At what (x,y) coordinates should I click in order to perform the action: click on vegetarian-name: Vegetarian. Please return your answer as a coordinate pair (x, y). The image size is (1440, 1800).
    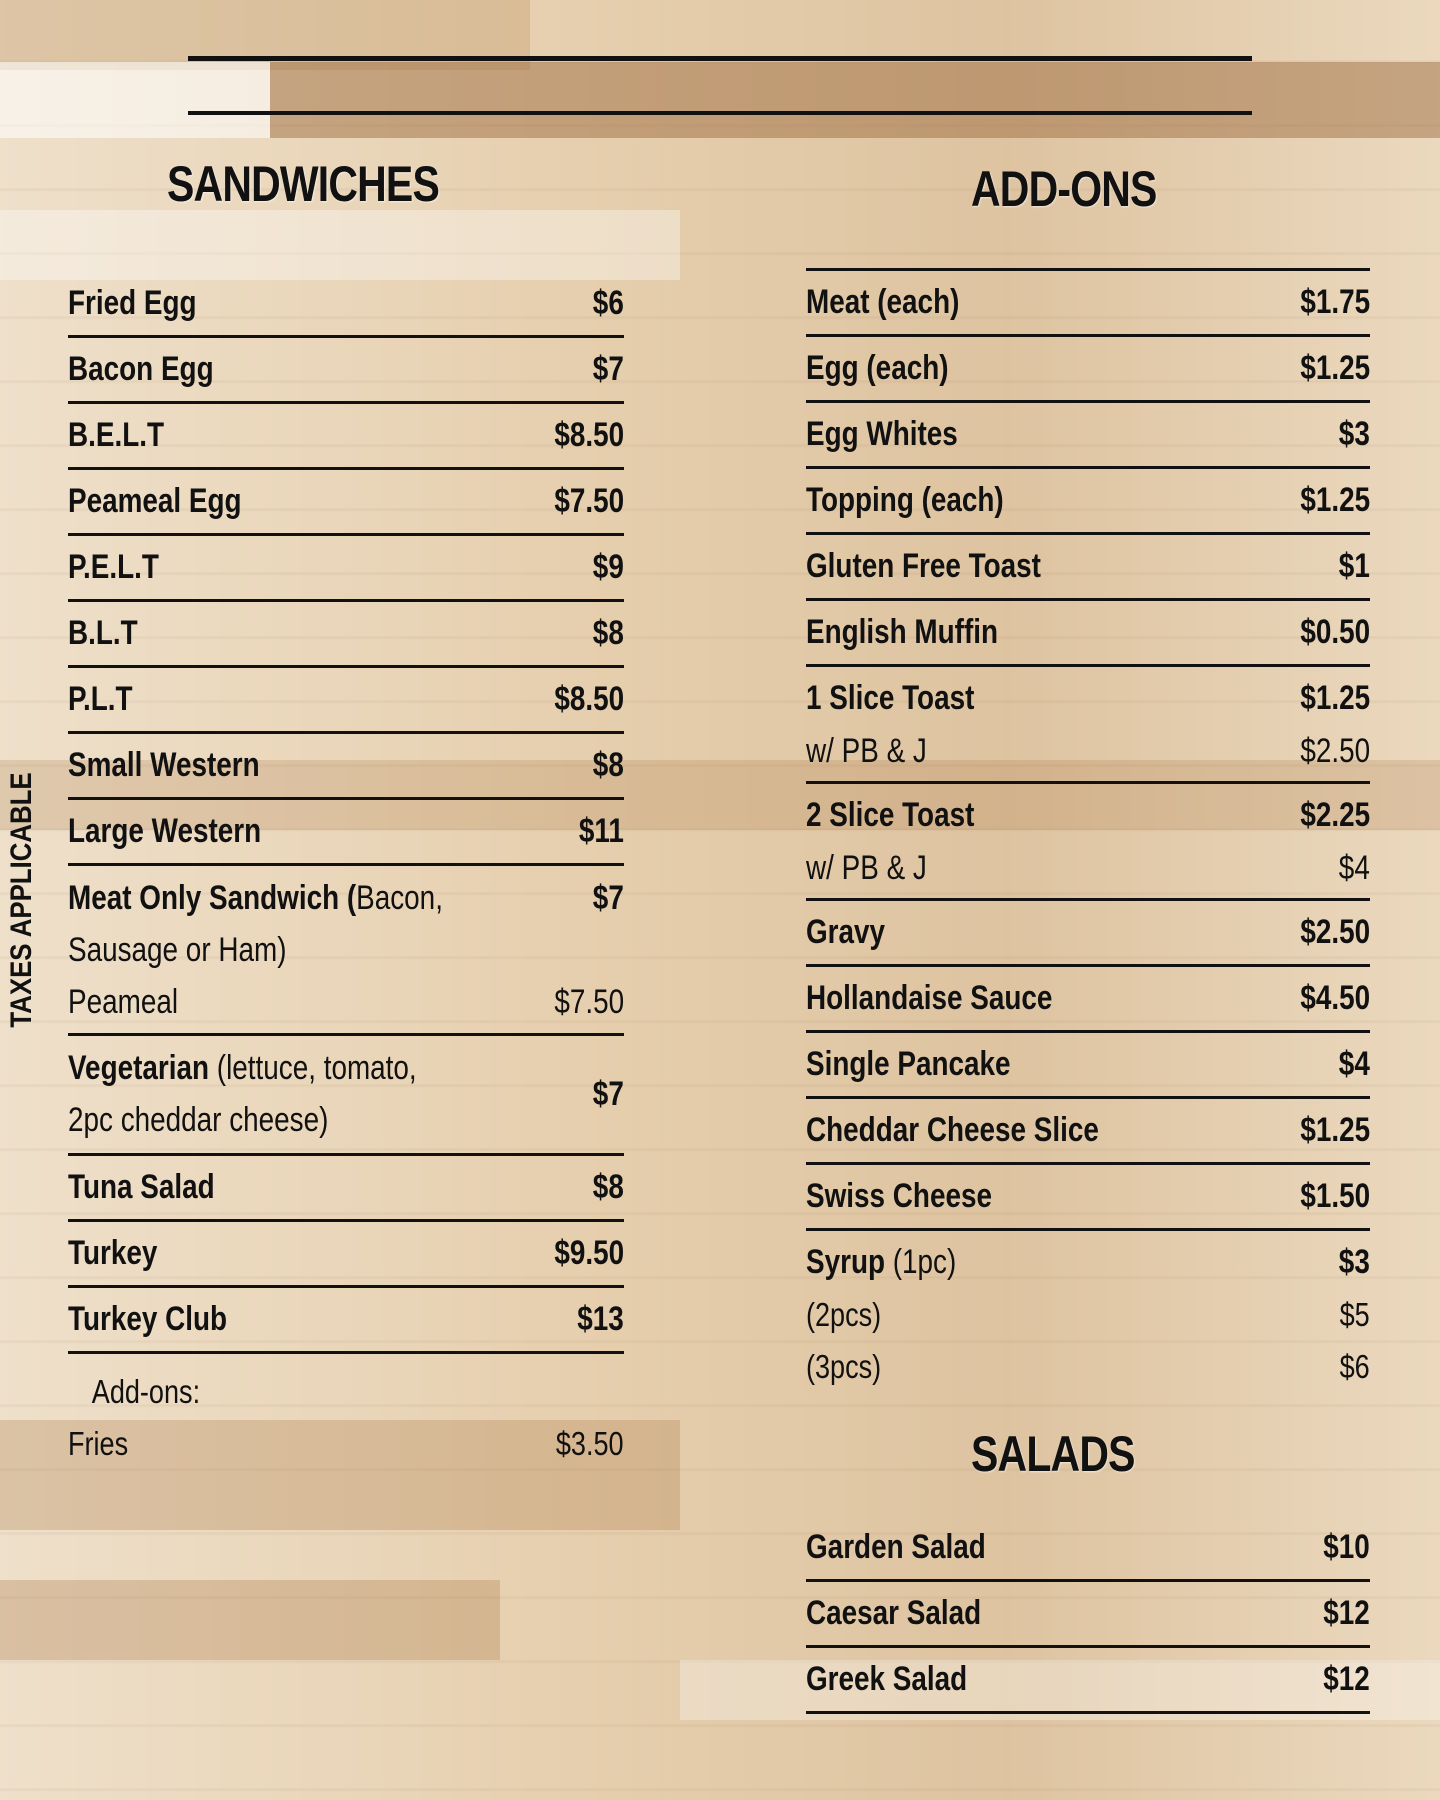
    Looking at the image, I should click on (139, 1068).